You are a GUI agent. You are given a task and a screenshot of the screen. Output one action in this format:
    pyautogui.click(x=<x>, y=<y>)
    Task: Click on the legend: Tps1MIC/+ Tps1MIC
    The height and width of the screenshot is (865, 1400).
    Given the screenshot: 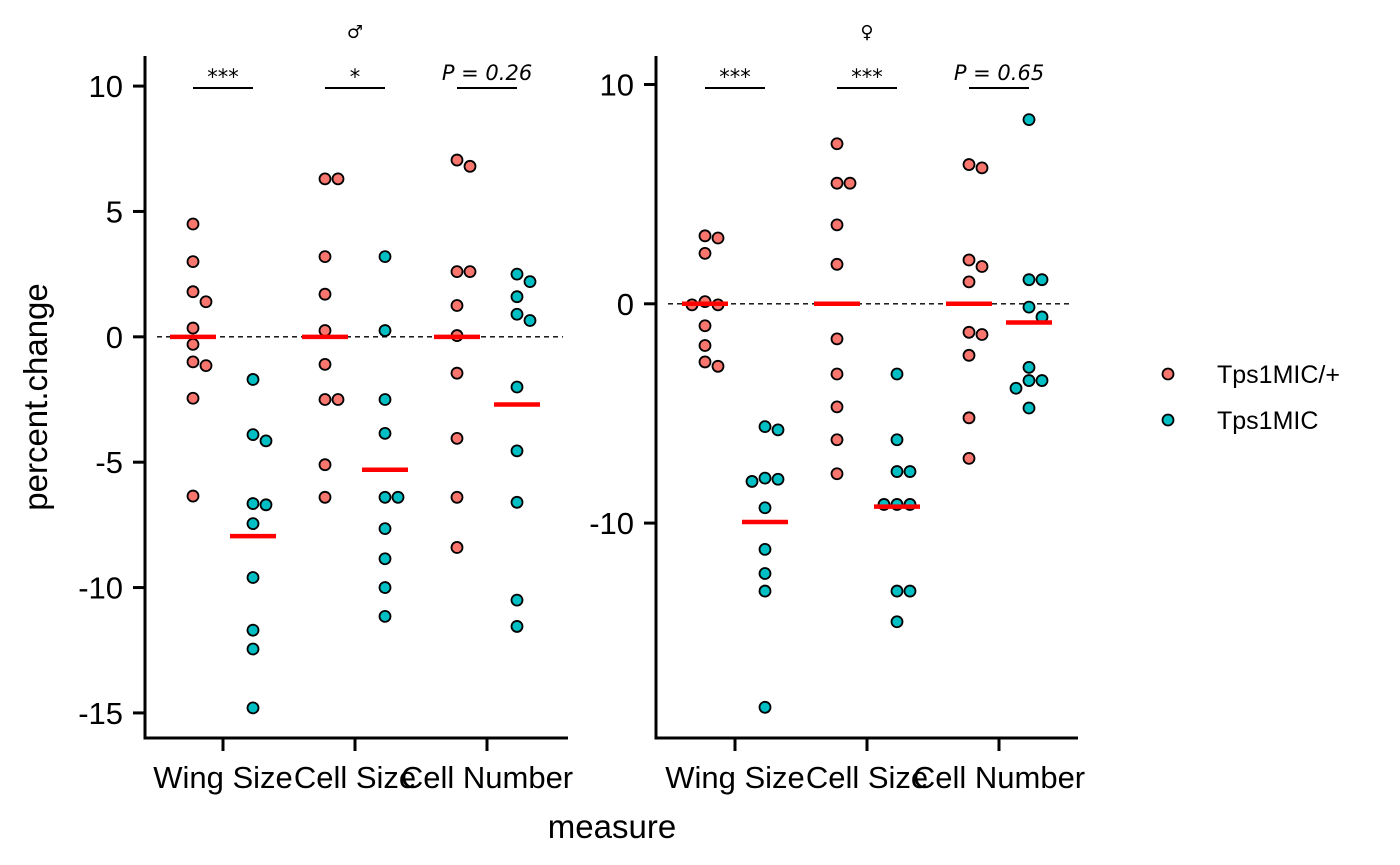 What is the action you would take?
    pyautogui.click(x=1250, y=398)
    